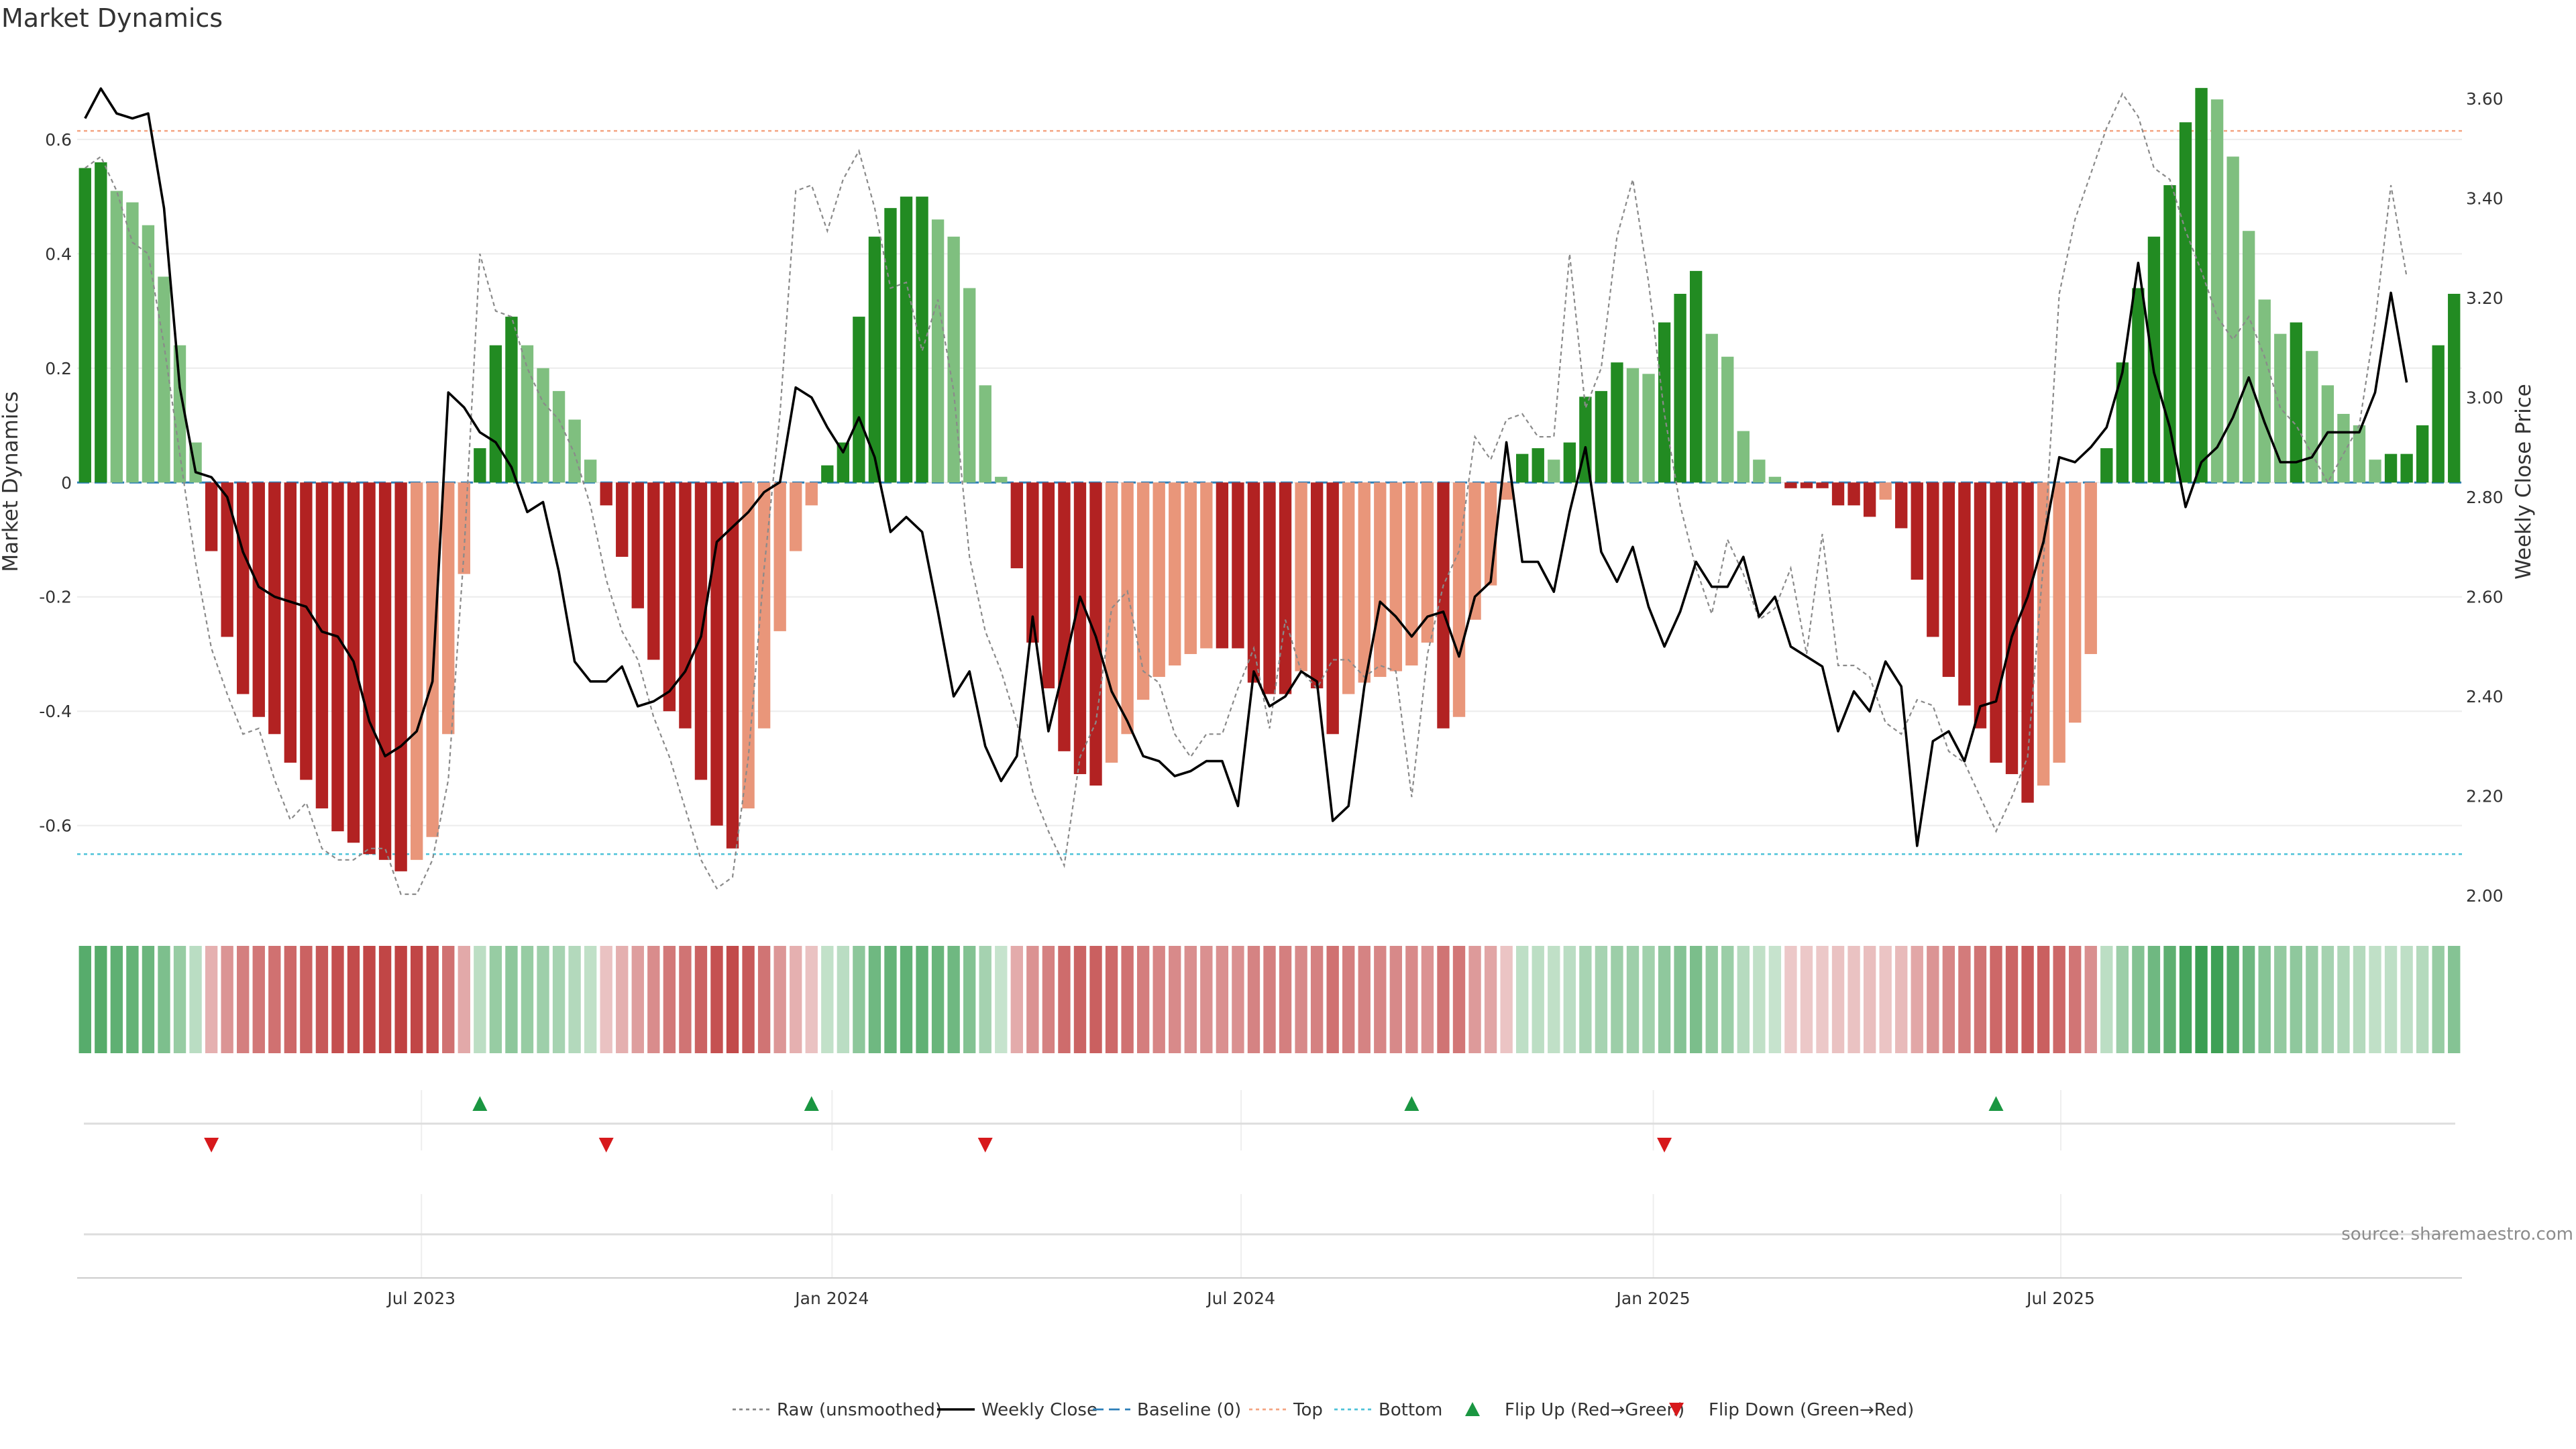 Image resolution: width=2576 pixels, height=1449 pixels. Describe the element at coordinates (55, 597) in the screenshot. I see `y-tick-label: -0.2` at that location.